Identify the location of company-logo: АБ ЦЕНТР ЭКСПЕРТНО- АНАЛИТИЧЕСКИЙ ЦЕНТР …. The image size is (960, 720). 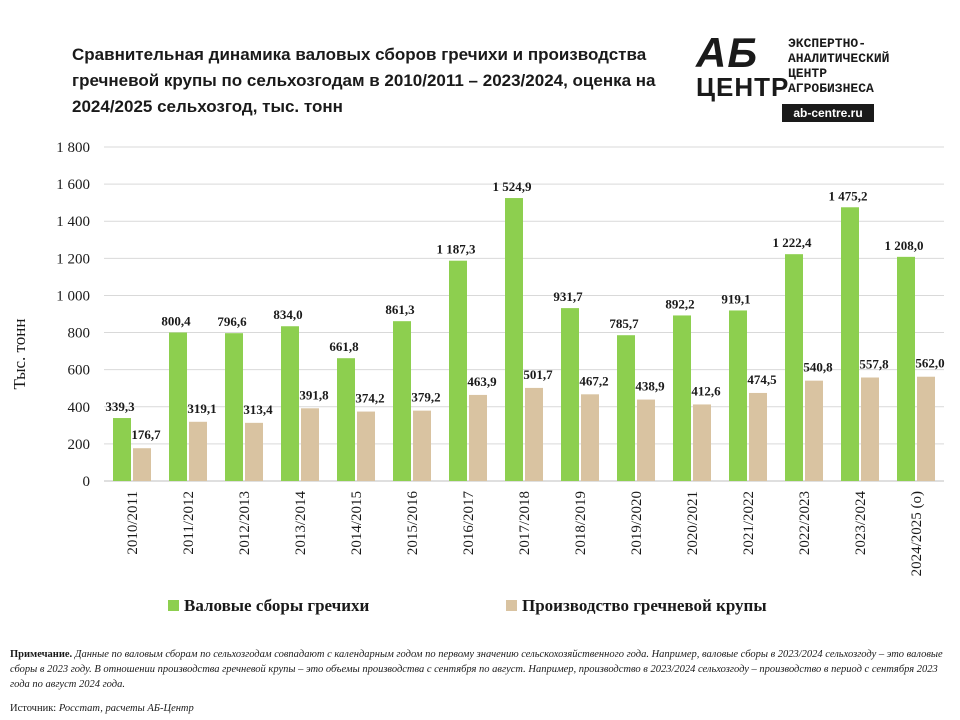
(815, 76).